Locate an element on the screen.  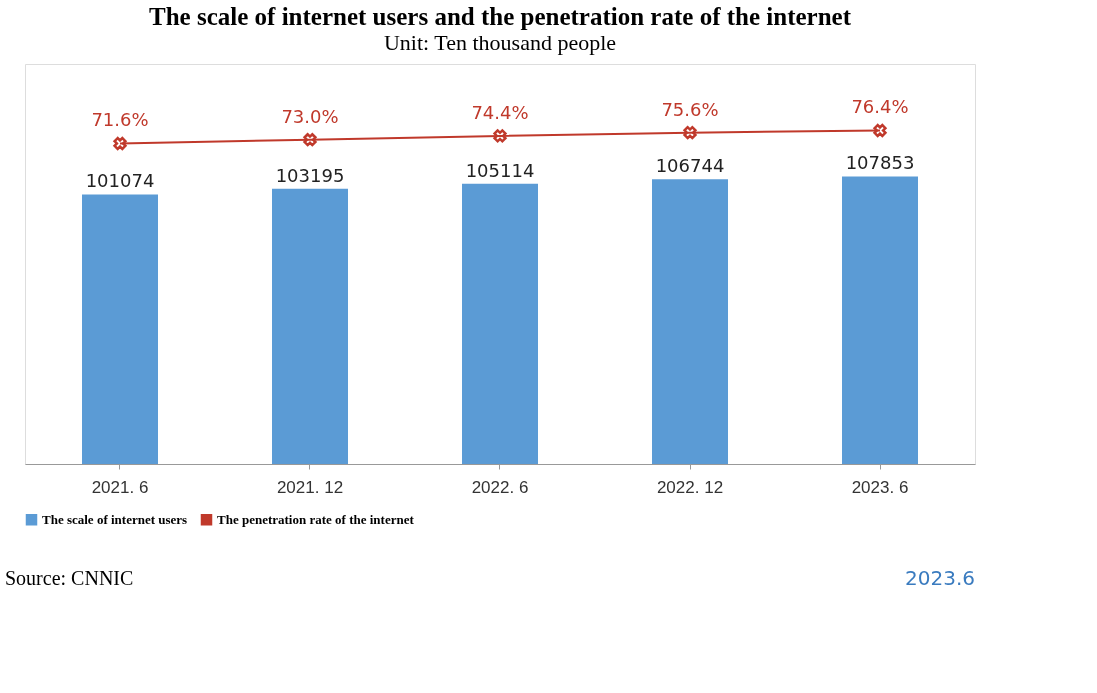
x-tick-label: 2021. 12 is located at coordinates (310, 487).